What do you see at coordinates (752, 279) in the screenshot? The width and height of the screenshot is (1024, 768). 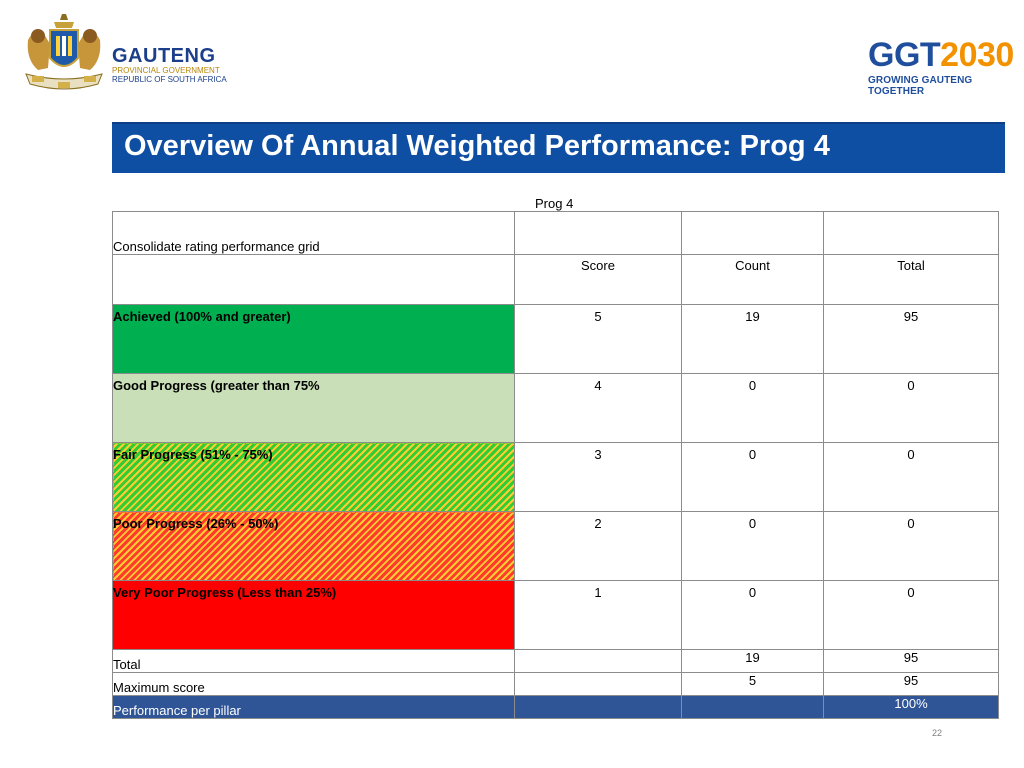 I see `column-header-count: Count` at bounding box center [752, 279].